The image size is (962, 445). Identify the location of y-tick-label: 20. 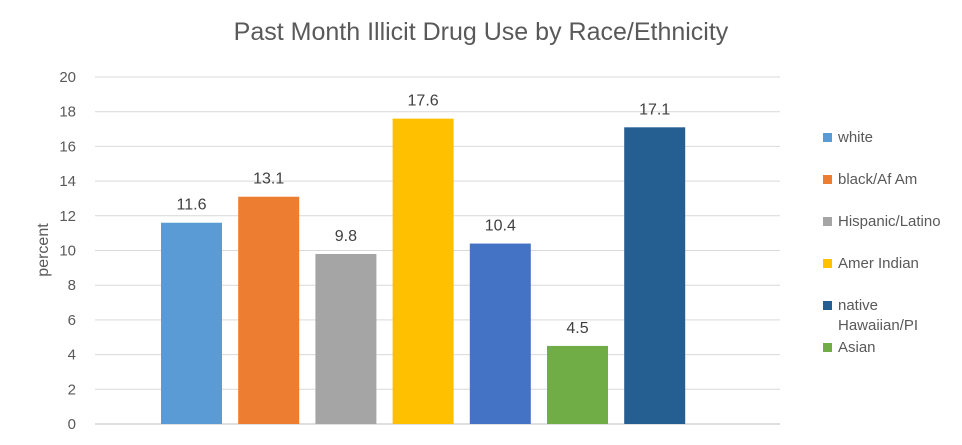
(67, 77).